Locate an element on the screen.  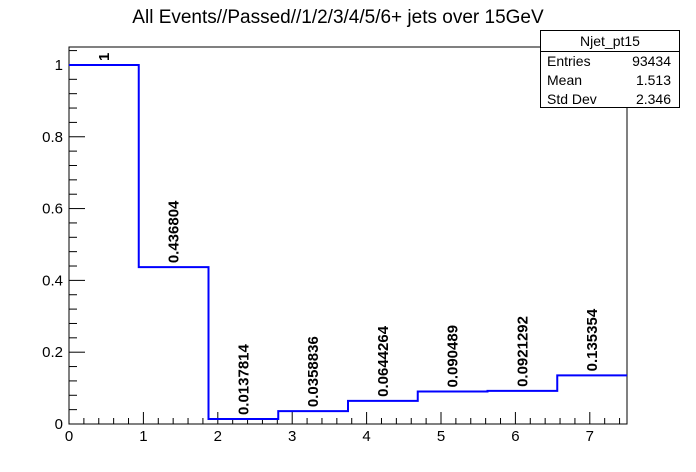
x-tick-label: 5 is located at coordinates (441, 436).